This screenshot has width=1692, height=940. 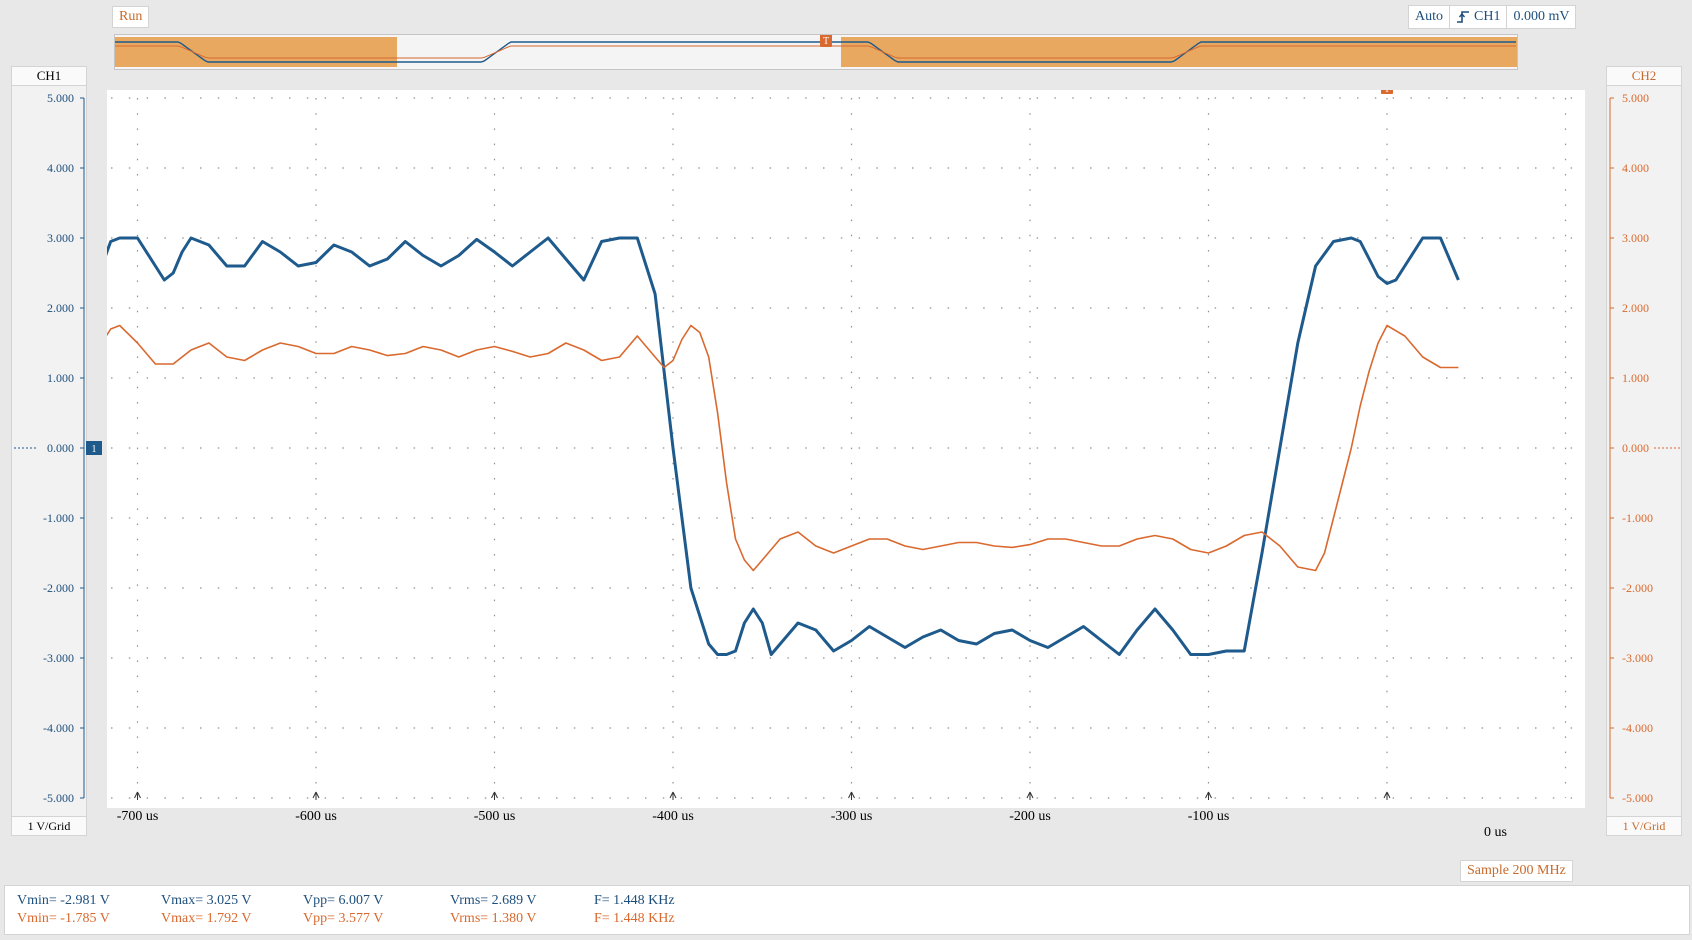 I want to click on ch1-offset-marker: 1, so click(x=94, y=448).